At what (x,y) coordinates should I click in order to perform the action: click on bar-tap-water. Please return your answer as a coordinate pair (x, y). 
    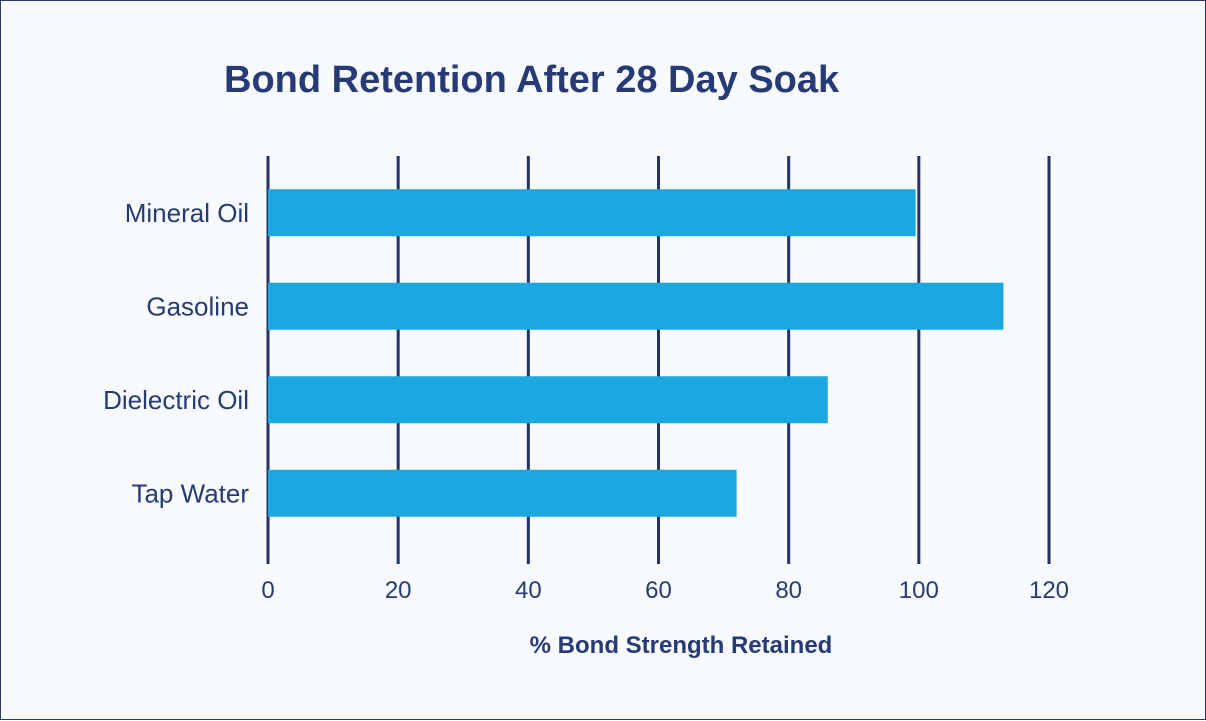
    Looking at the image, I should click on (502, 493).